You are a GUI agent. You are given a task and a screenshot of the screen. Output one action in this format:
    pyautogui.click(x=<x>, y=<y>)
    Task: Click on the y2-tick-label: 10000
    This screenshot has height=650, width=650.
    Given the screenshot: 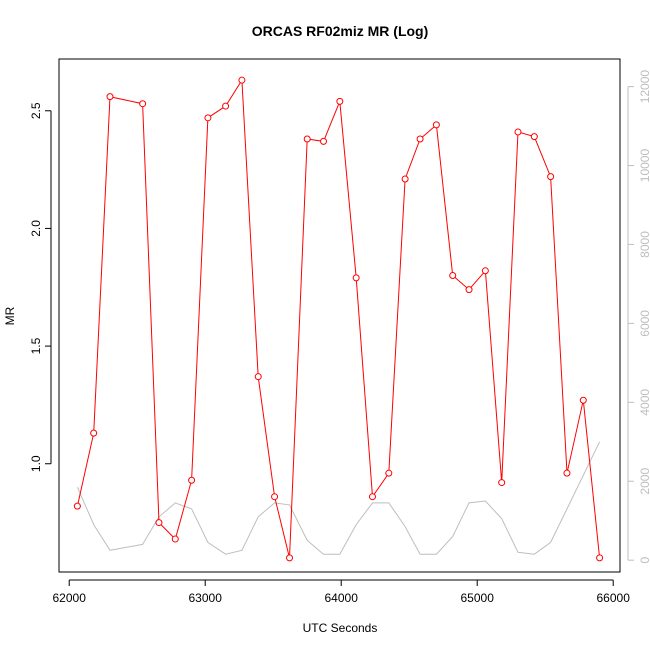 What is the action you would take?
    pyautogui.click(x=644, y=166)
    